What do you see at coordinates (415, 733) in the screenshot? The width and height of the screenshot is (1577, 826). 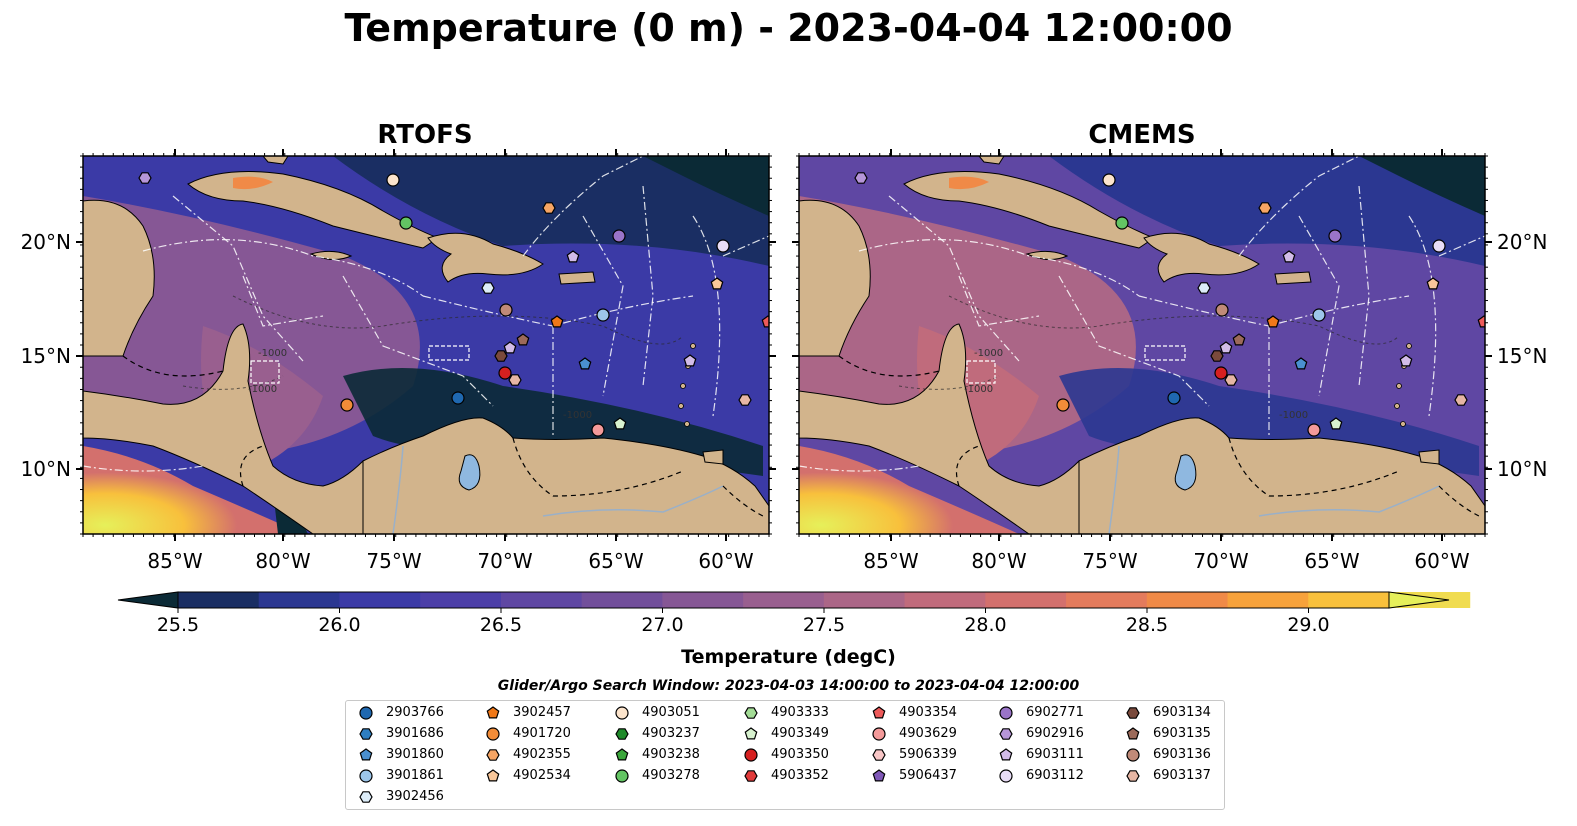 I see `legend-item-label: 3901686` at bounding box center [415, 733].